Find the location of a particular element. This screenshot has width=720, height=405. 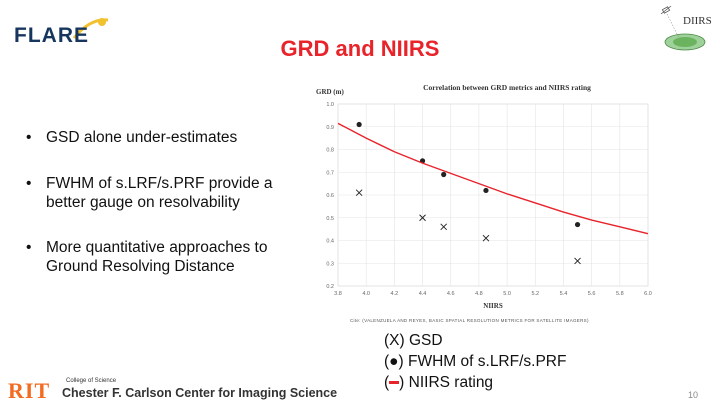

y-tick-label: 0.8 is located at coordinates (330, 151).